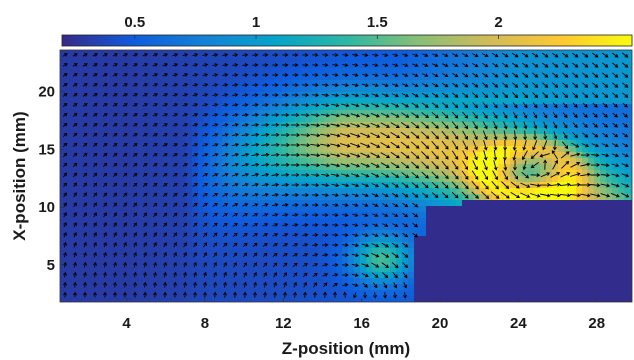 The width and height of the screenshot is (634, 360). I want to click on colorbar: 0.5 1 1.5 2, so click(347, 30).